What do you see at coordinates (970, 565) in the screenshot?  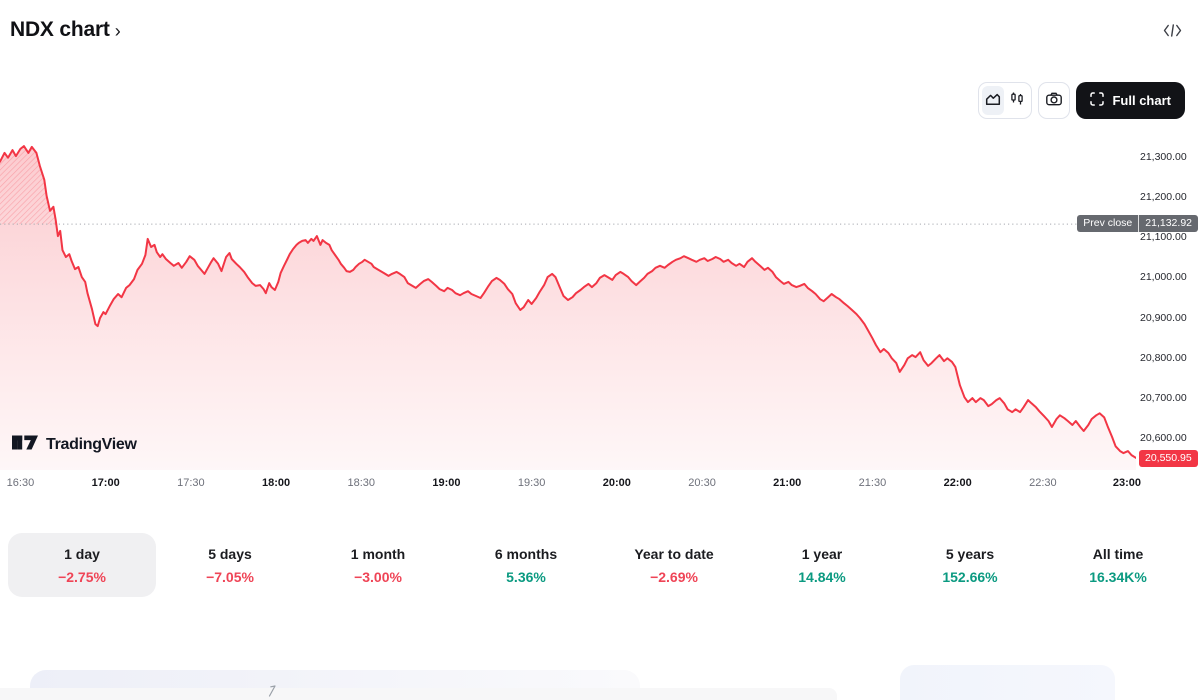 I see `period-tab-5-years: 5 years 152.66%` at bounding box center [970, 565].